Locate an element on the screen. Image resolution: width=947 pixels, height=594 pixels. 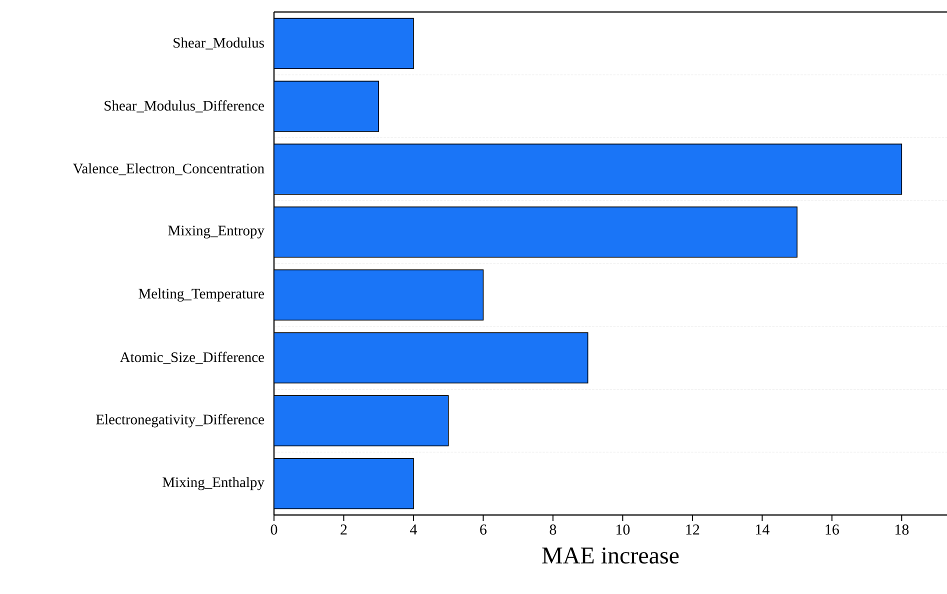
x-tick-label: 8 is located at coordinates (553, 529).